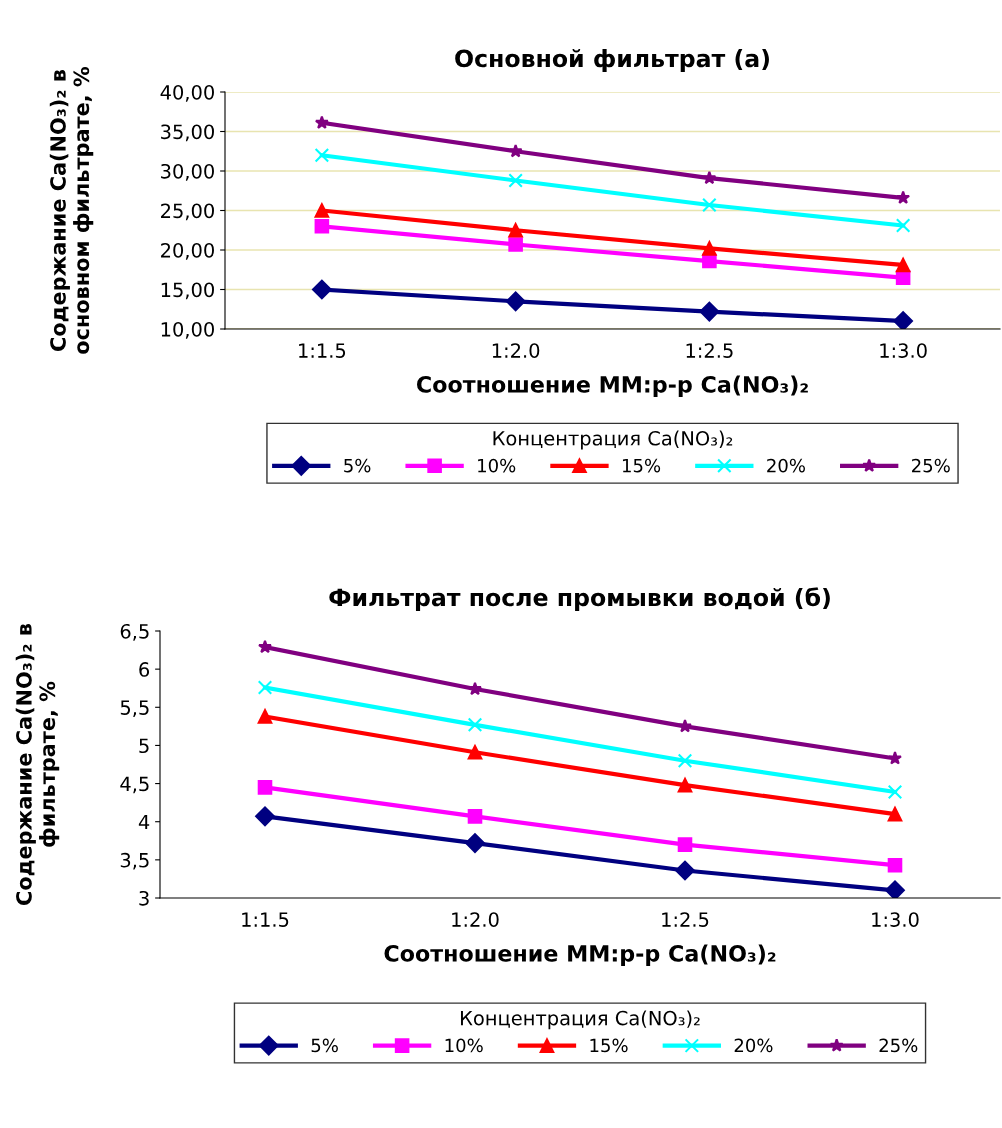 The image size is (1002, 1128). I want to click on y-tick-label: 15,00, so click(187, 291).